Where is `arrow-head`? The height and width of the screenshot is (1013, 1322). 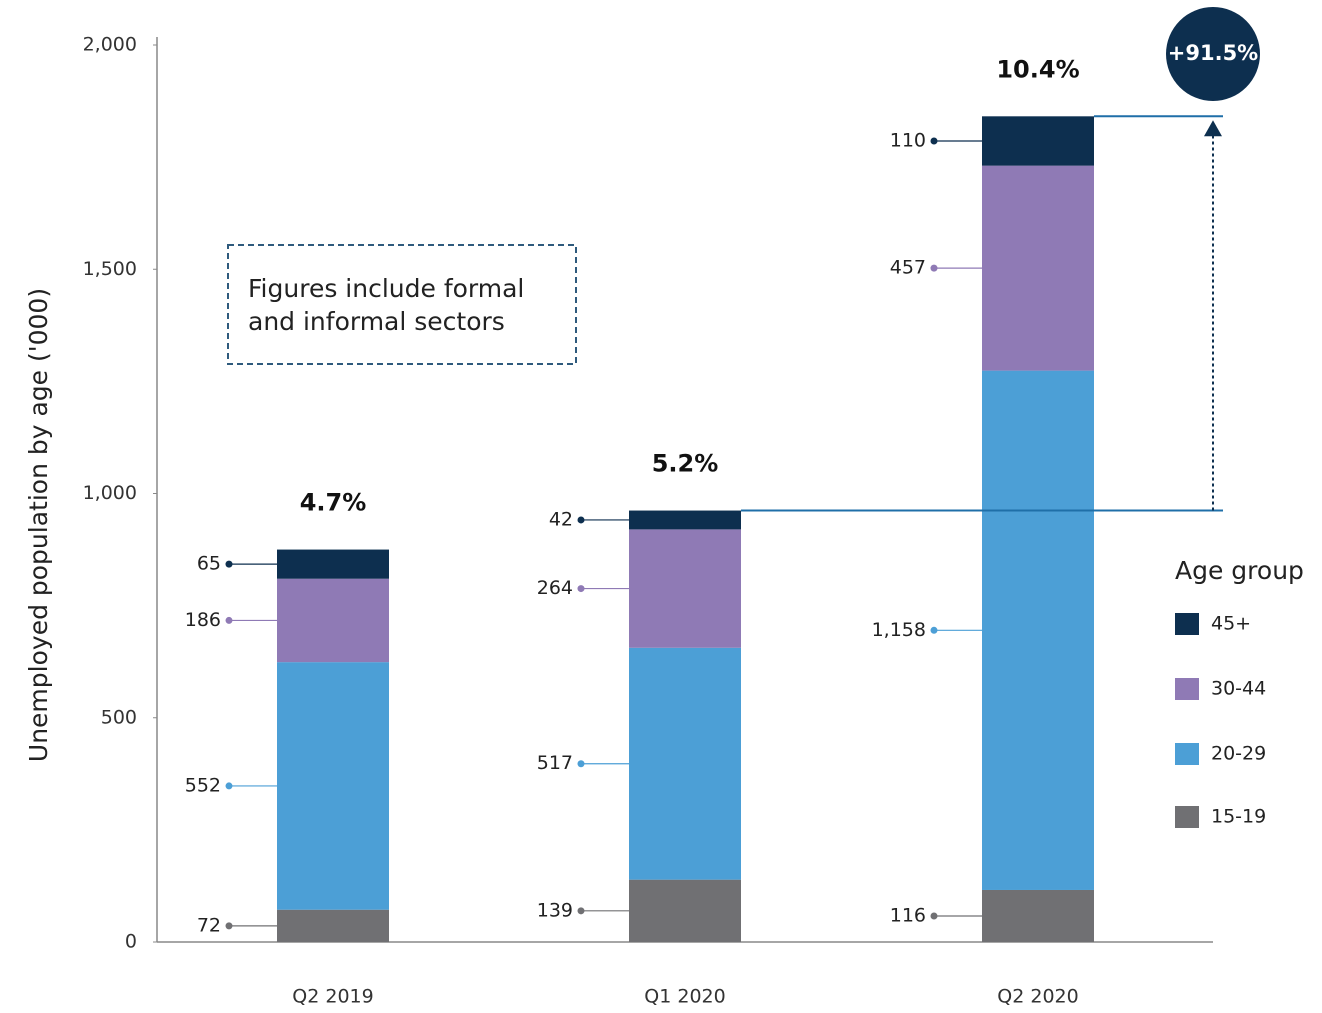 arrow-head is located at coordinates (1213, 128).